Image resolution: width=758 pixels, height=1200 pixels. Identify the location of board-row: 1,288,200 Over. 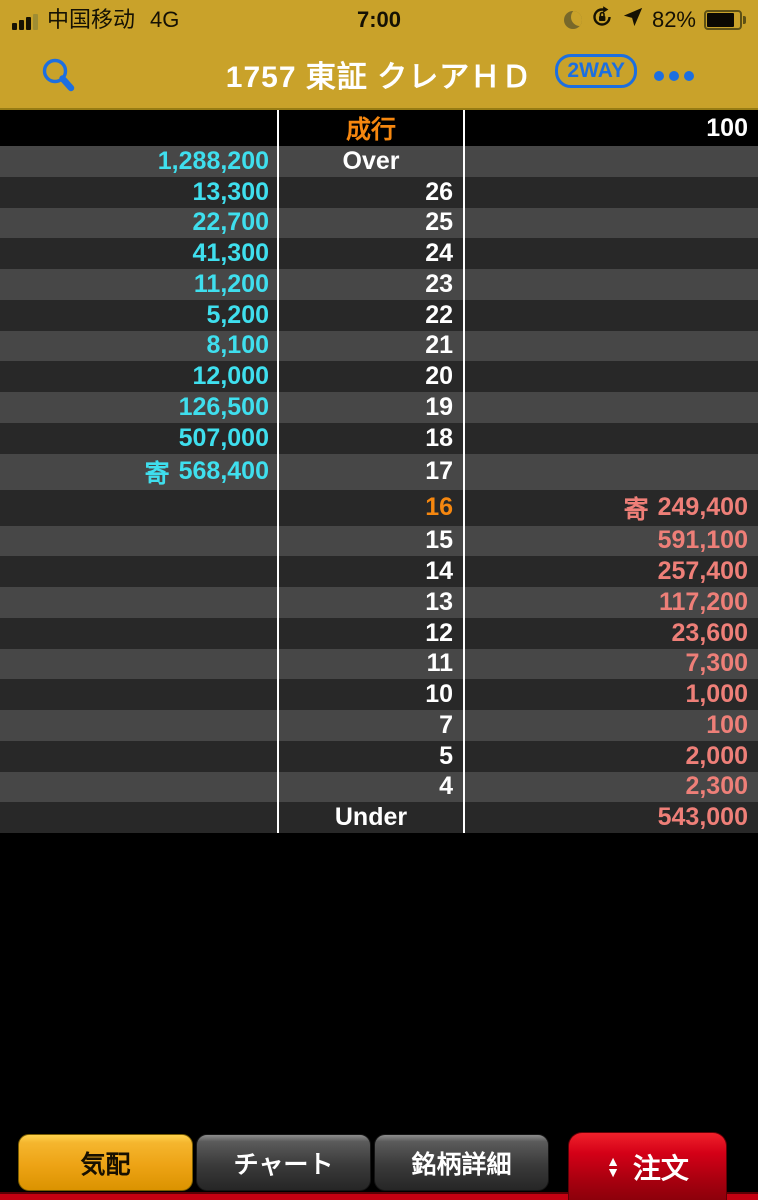
(379, 161).